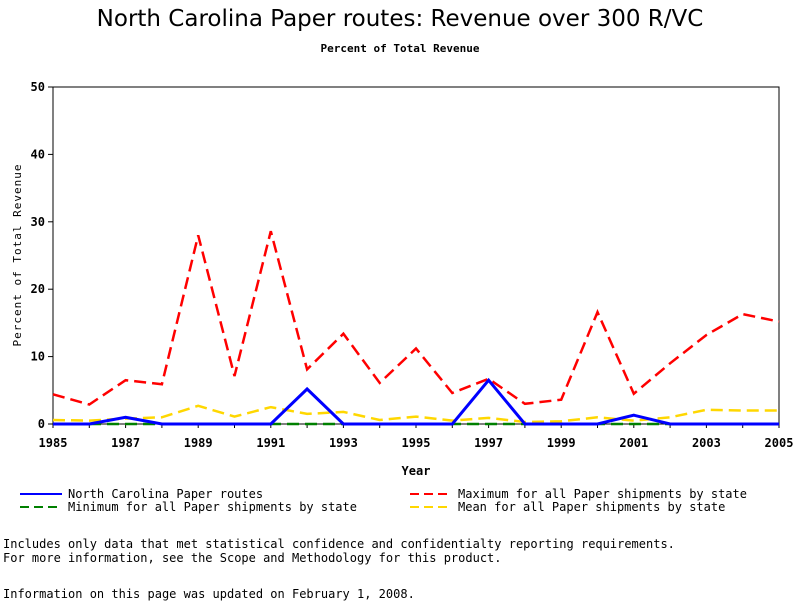 The height and width of the screenshot is (601, 800). Describe the element at coordinates (343, 443) in the screenshot. I see `x-tick-label: 1993` at that location.